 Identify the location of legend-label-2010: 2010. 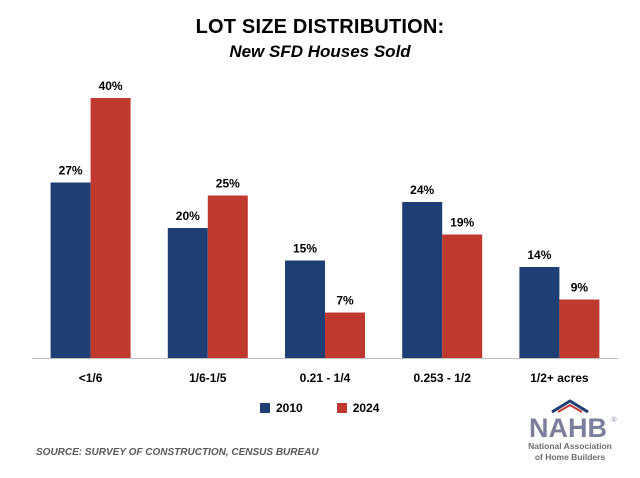
(289, 408).